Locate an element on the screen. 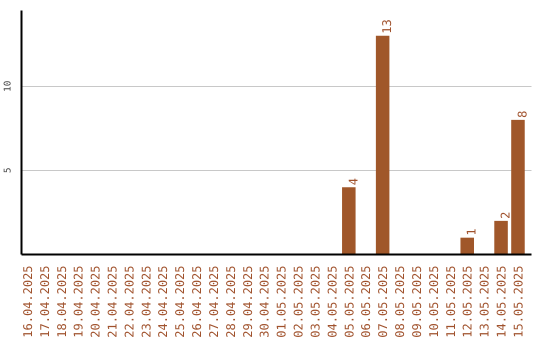  data-label: 4 is located at coordinates (353, 182).